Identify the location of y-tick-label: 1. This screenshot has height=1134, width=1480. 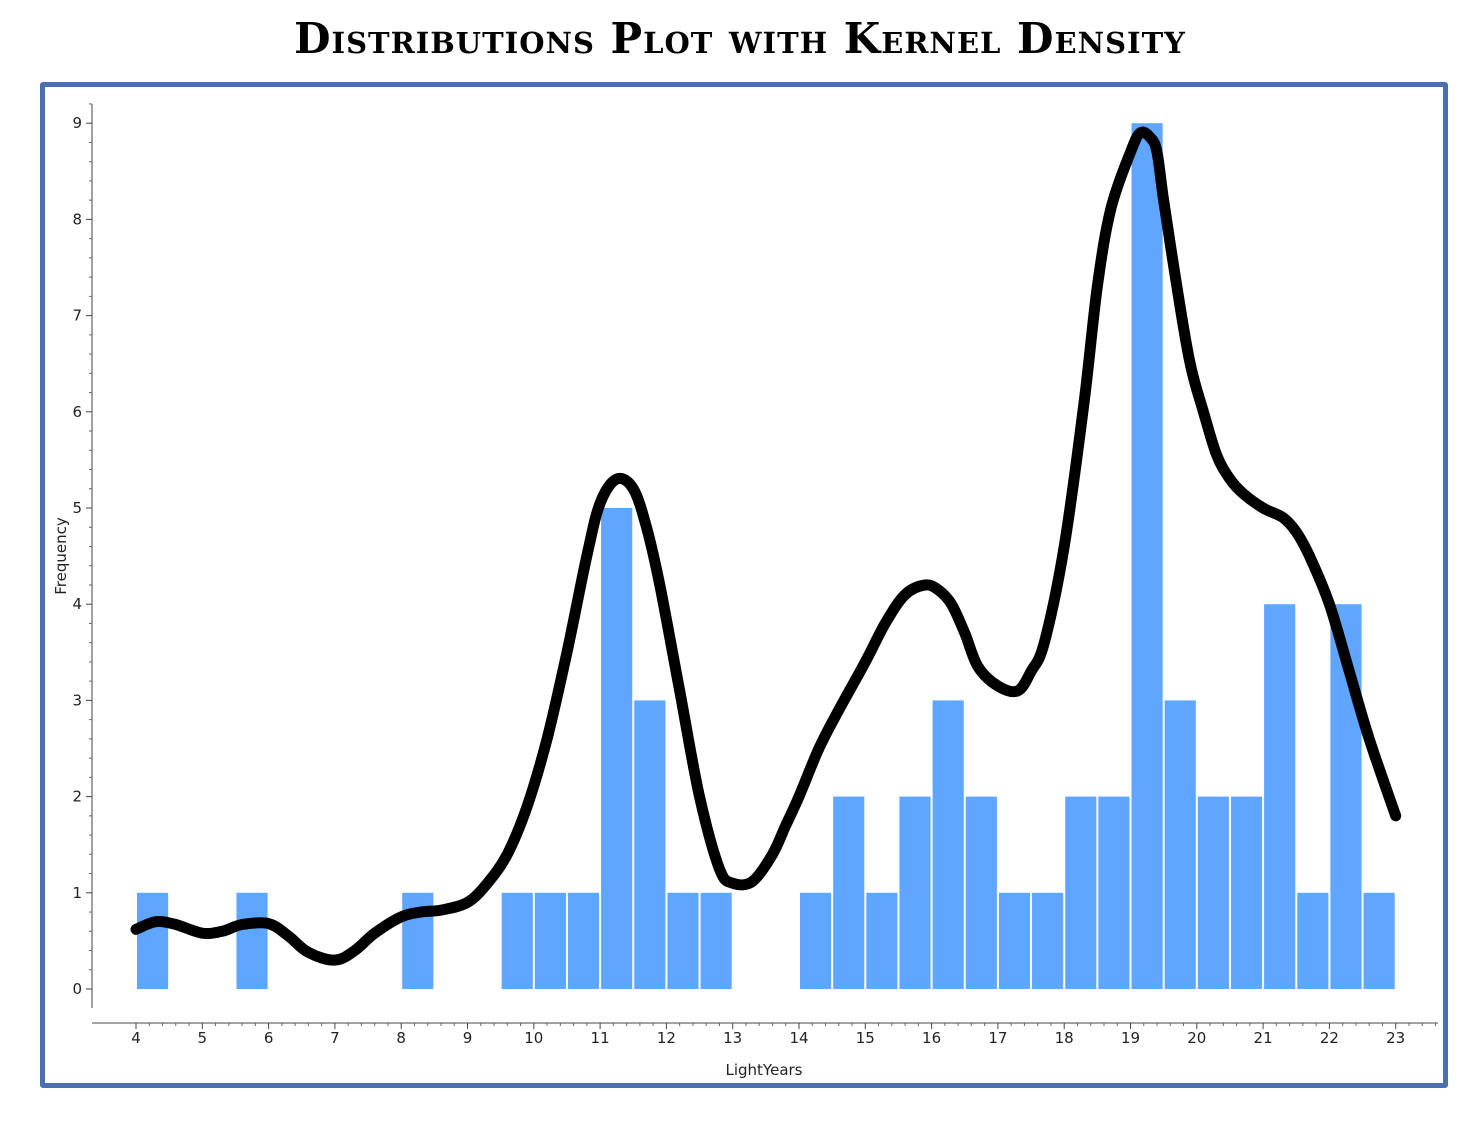
(77, 893).